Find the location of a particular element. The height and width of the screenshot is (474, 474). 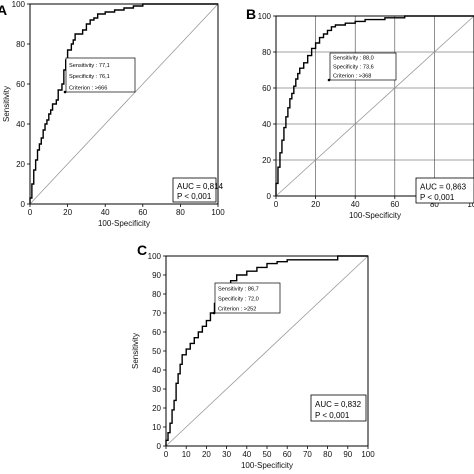

x-tick-label: 70 is located at coordinates (307, 454).